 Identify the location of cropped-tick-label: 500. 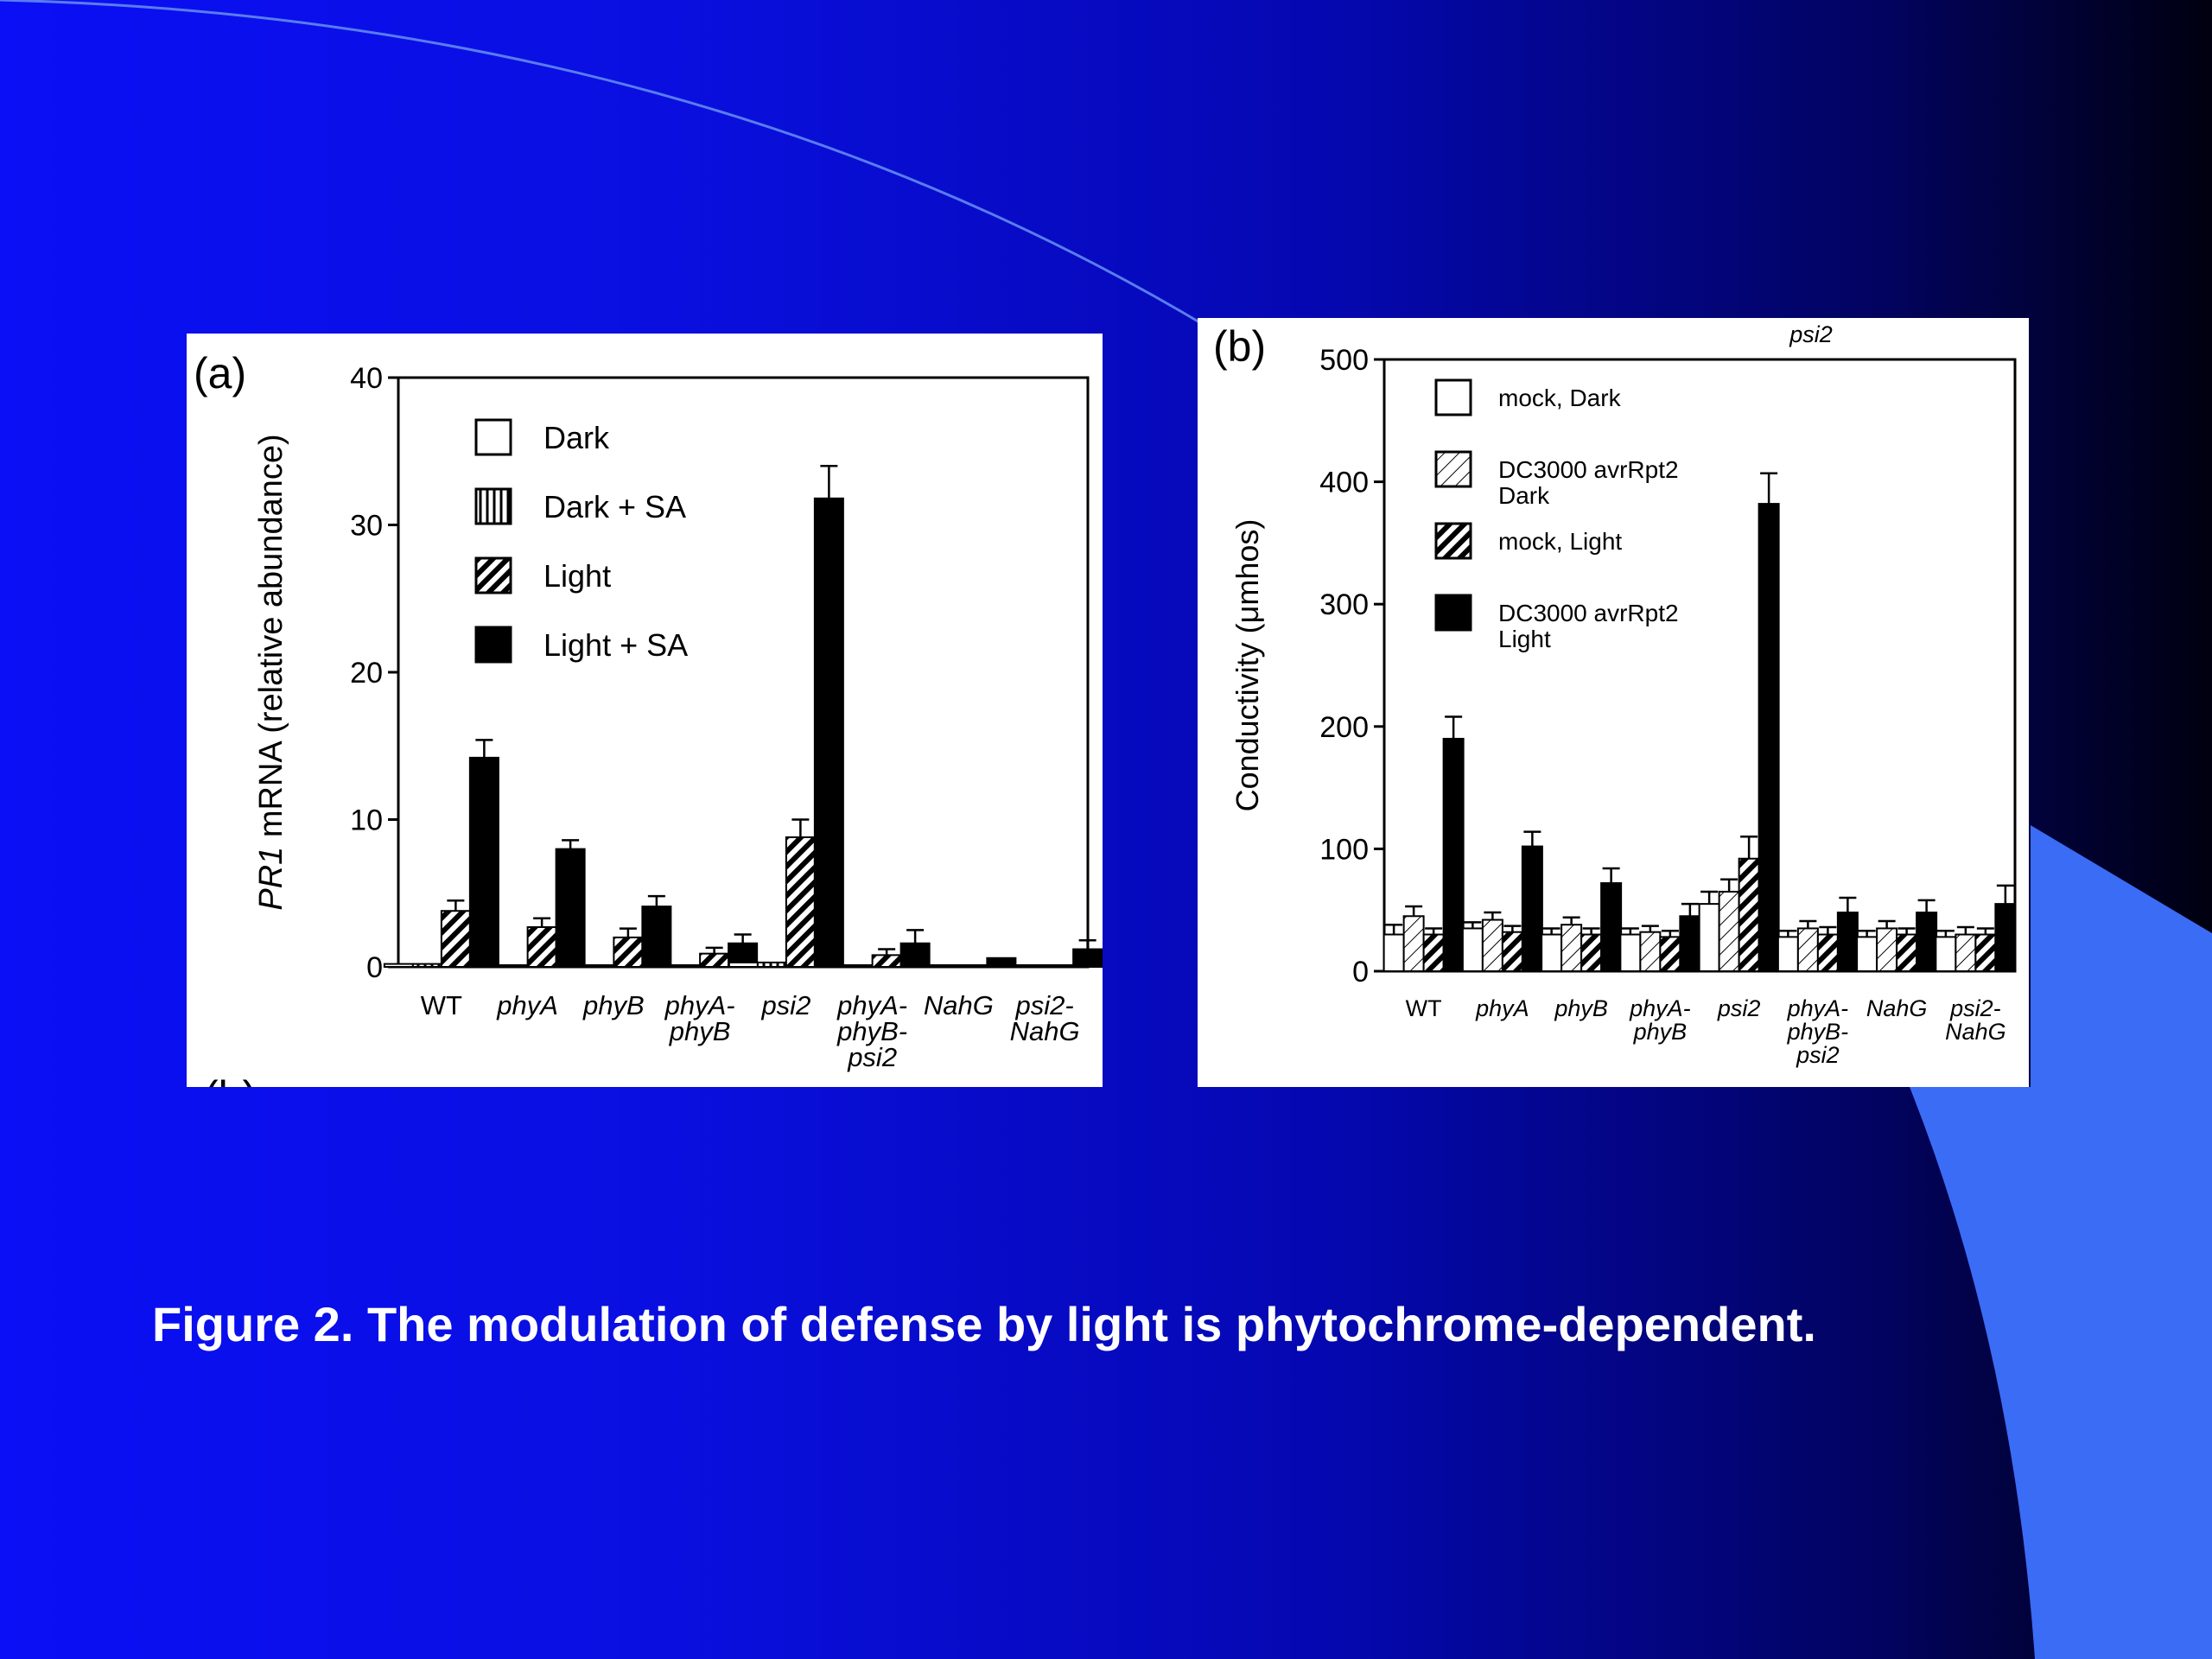
(345, 1084).